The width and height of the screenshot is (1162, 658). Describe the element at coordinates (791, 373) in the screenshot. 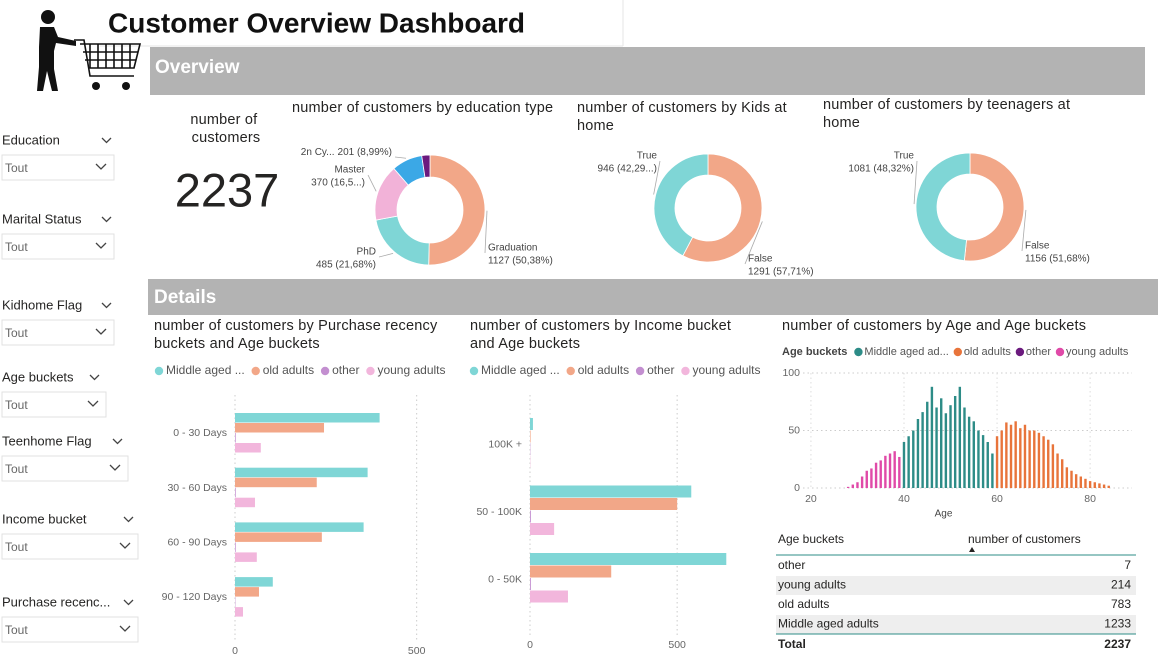

I see `y-tick-label: 100` at that location.